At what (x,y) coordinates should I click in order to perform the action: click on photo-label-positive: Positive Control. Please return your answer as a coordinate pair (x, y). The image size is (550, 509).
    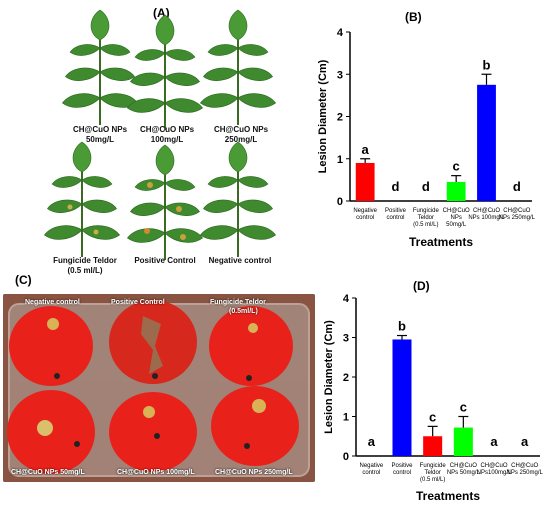
    Looking at the image, I should click on (138, 302).